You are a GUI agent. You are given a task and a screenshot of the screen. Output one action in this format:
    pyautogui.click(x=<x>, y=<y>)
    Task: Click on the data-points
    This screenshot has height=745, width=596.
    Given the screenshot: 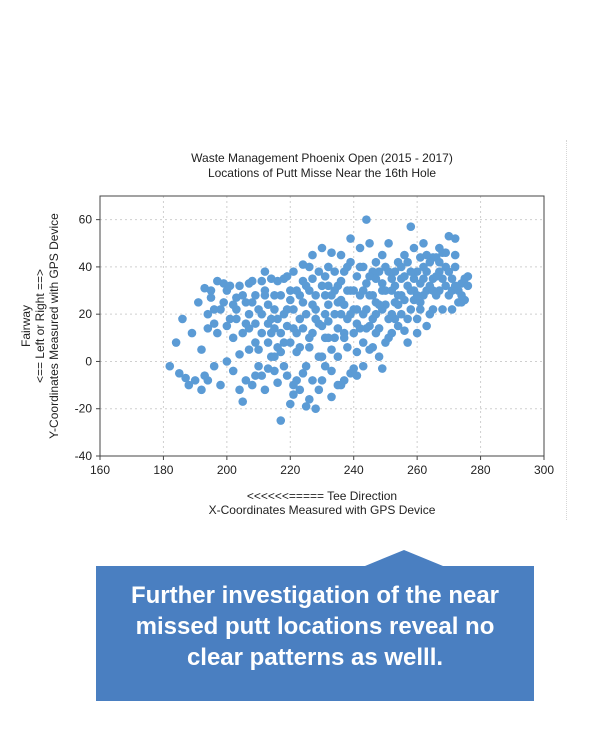 What is the action you would take?
    pyautogui.click(x=319, y=320)
    